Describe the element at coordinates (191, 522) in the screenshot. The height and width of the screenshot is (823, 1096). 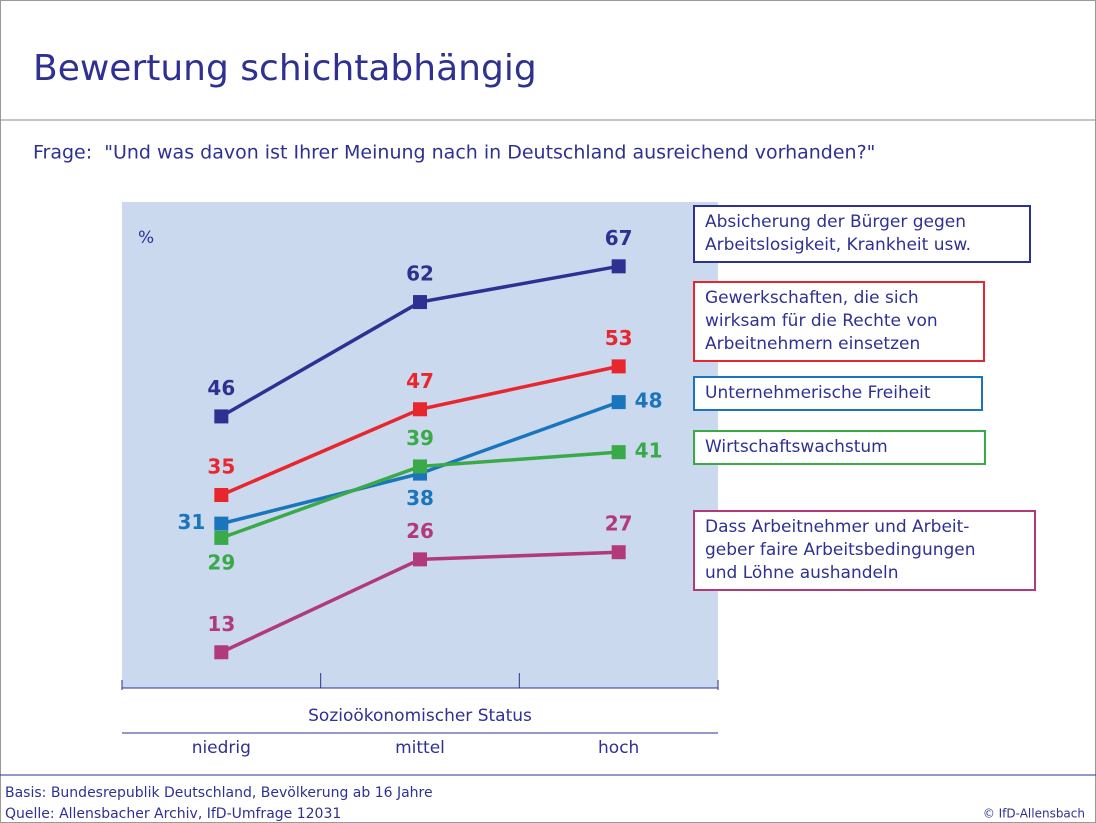
I see `data-label: 31` at that location.